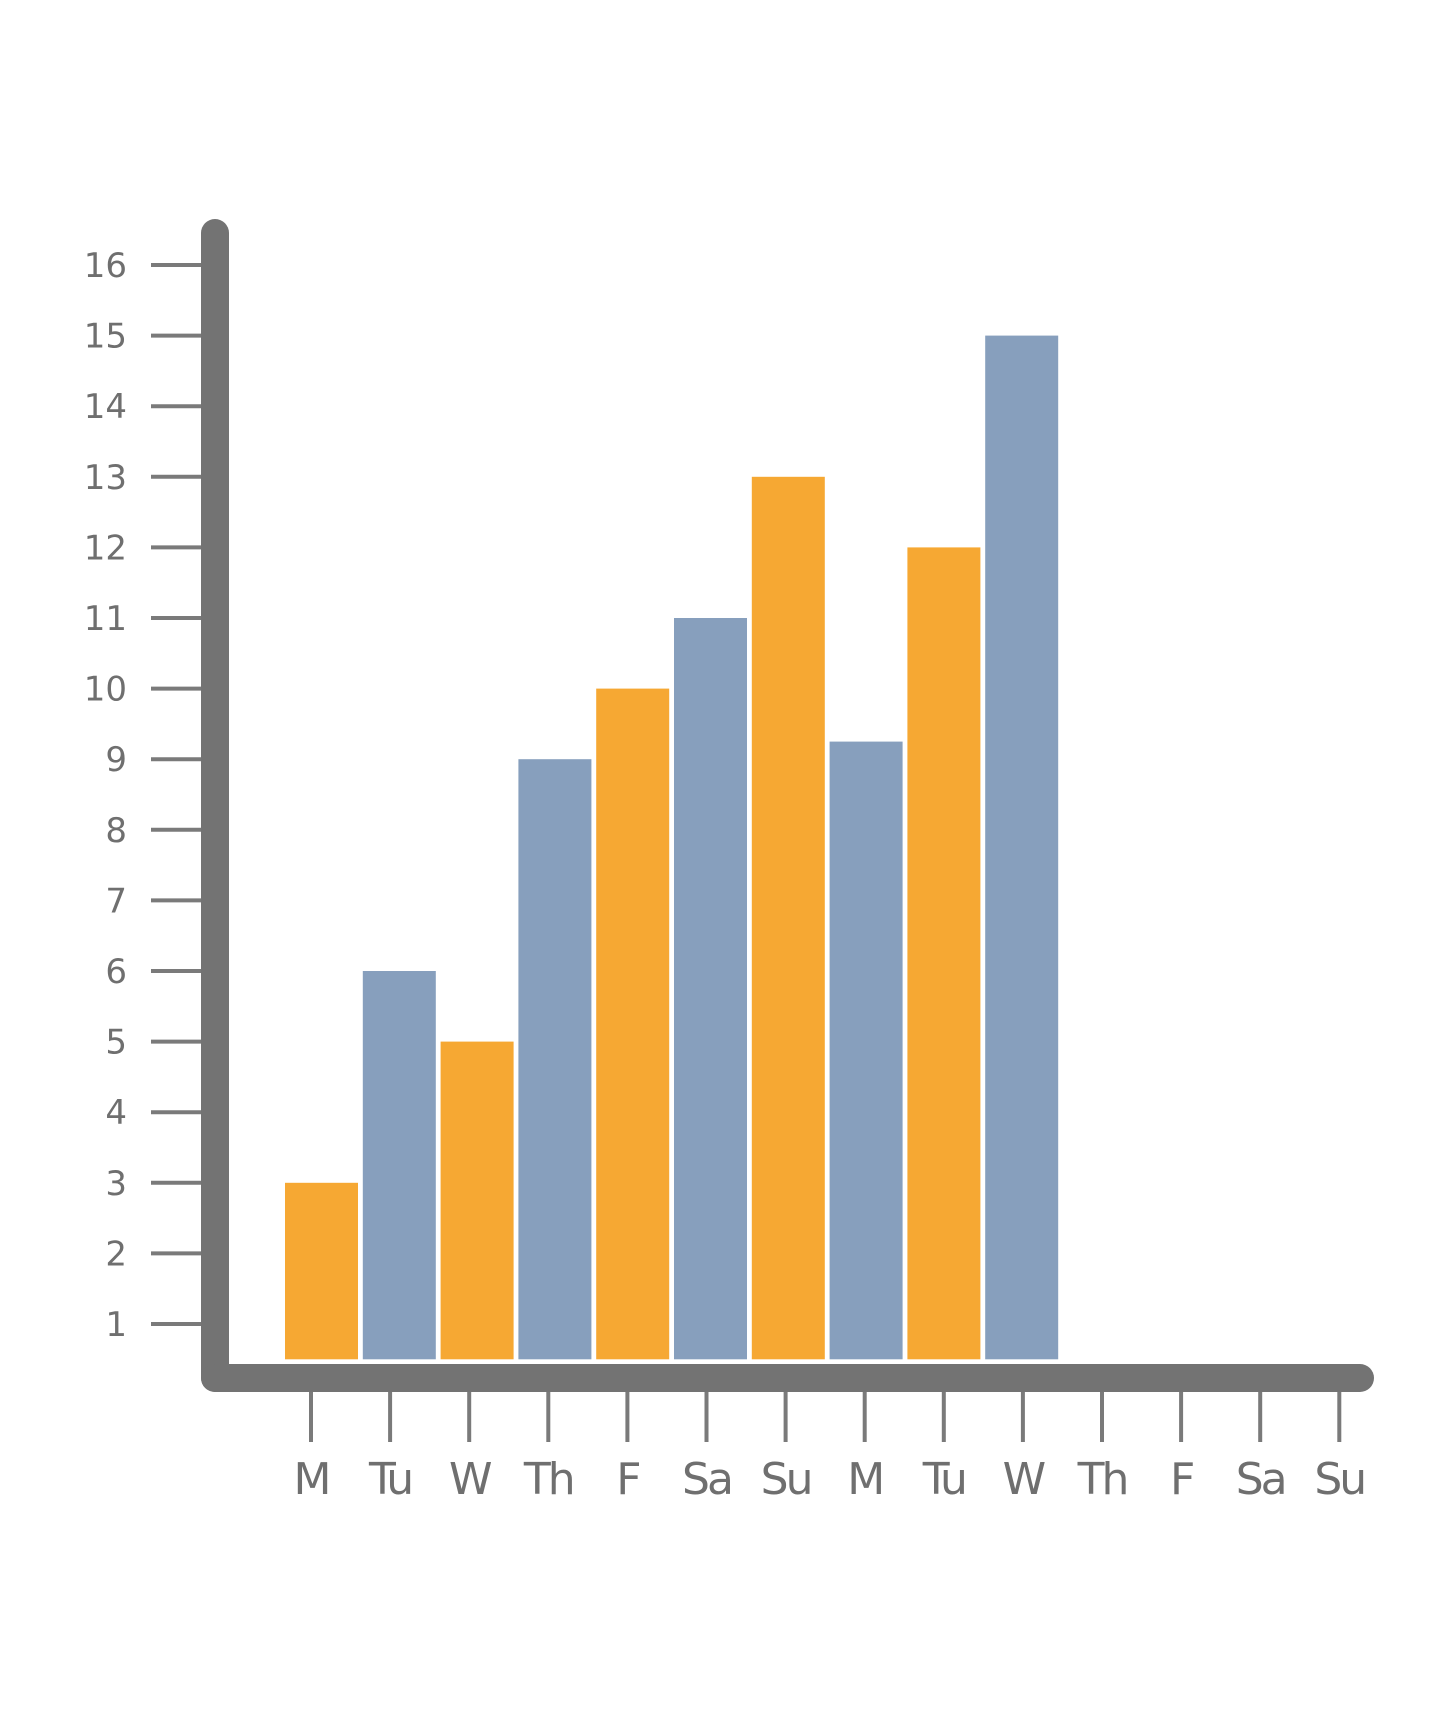  I want to click on y-tick-label: 12, so click(105, 548).